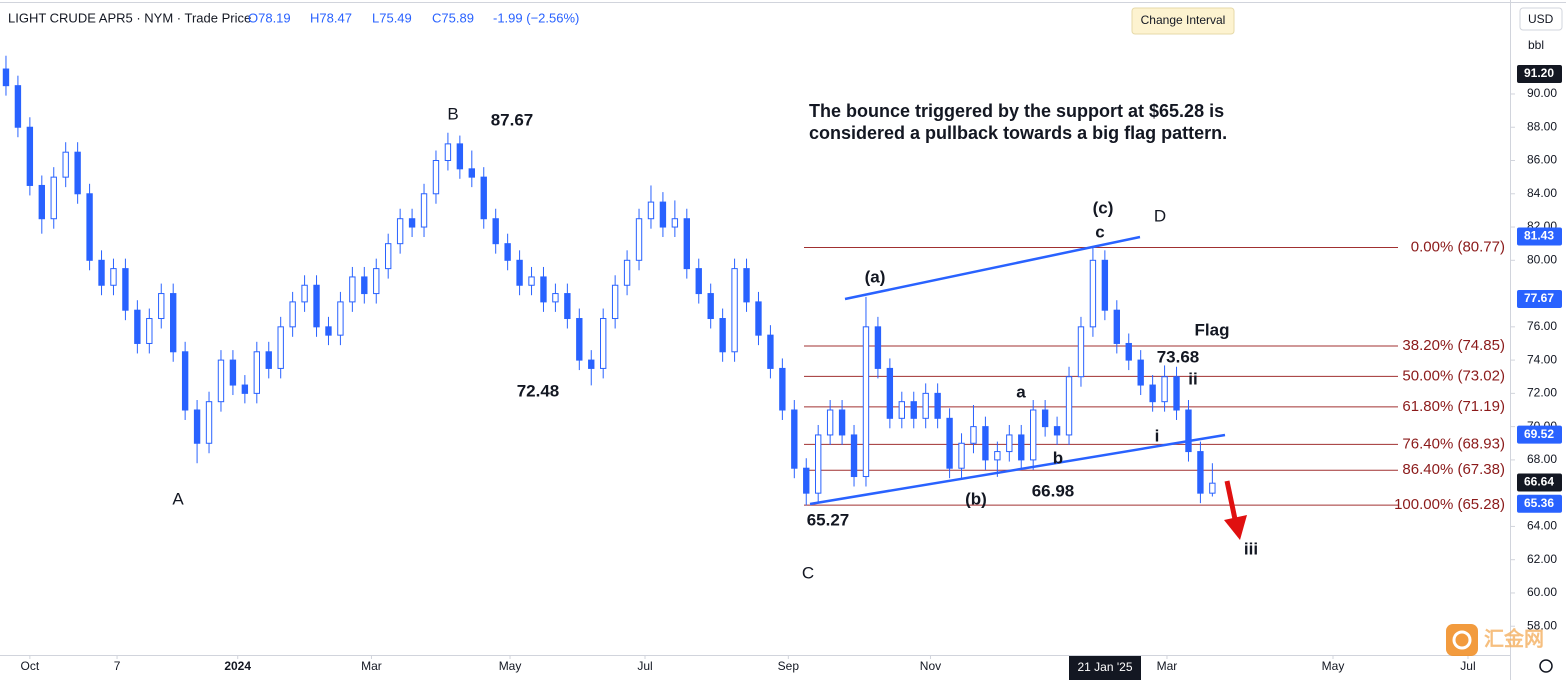 This screenshot has width=1566, height=680. What do you see at coordinates (1453, 406) in the screenshot?
I see `fib-label: 61.80% (71.19)` at bounding box center [1453, 406].